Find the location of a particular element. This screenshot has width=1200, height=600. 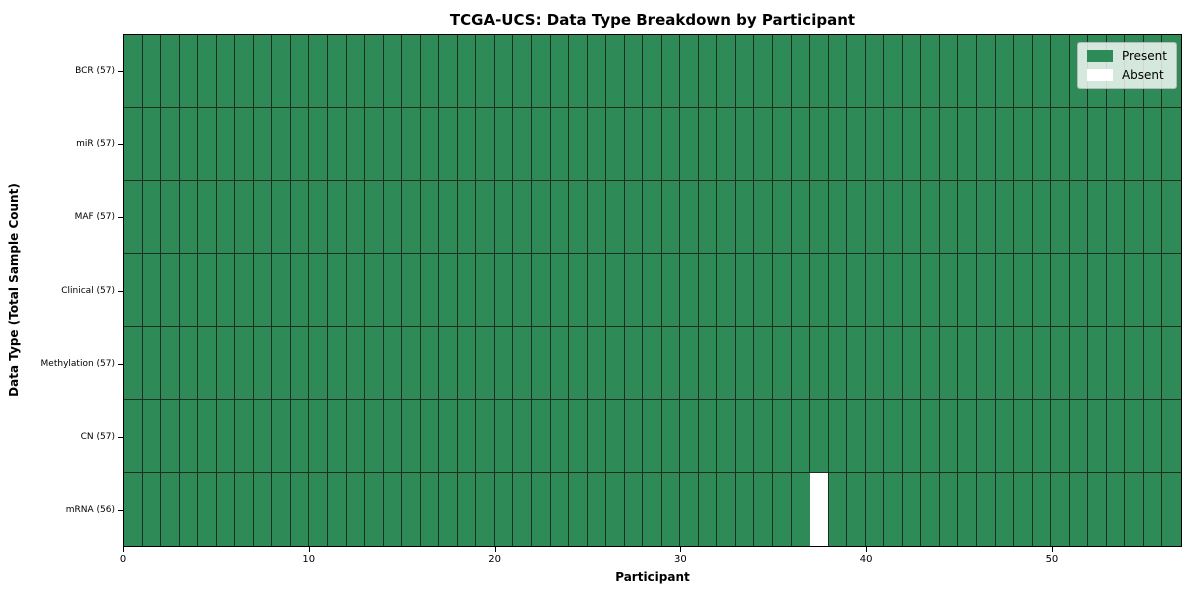

legend-swatch-absent is located at coordinates (1099, 75).